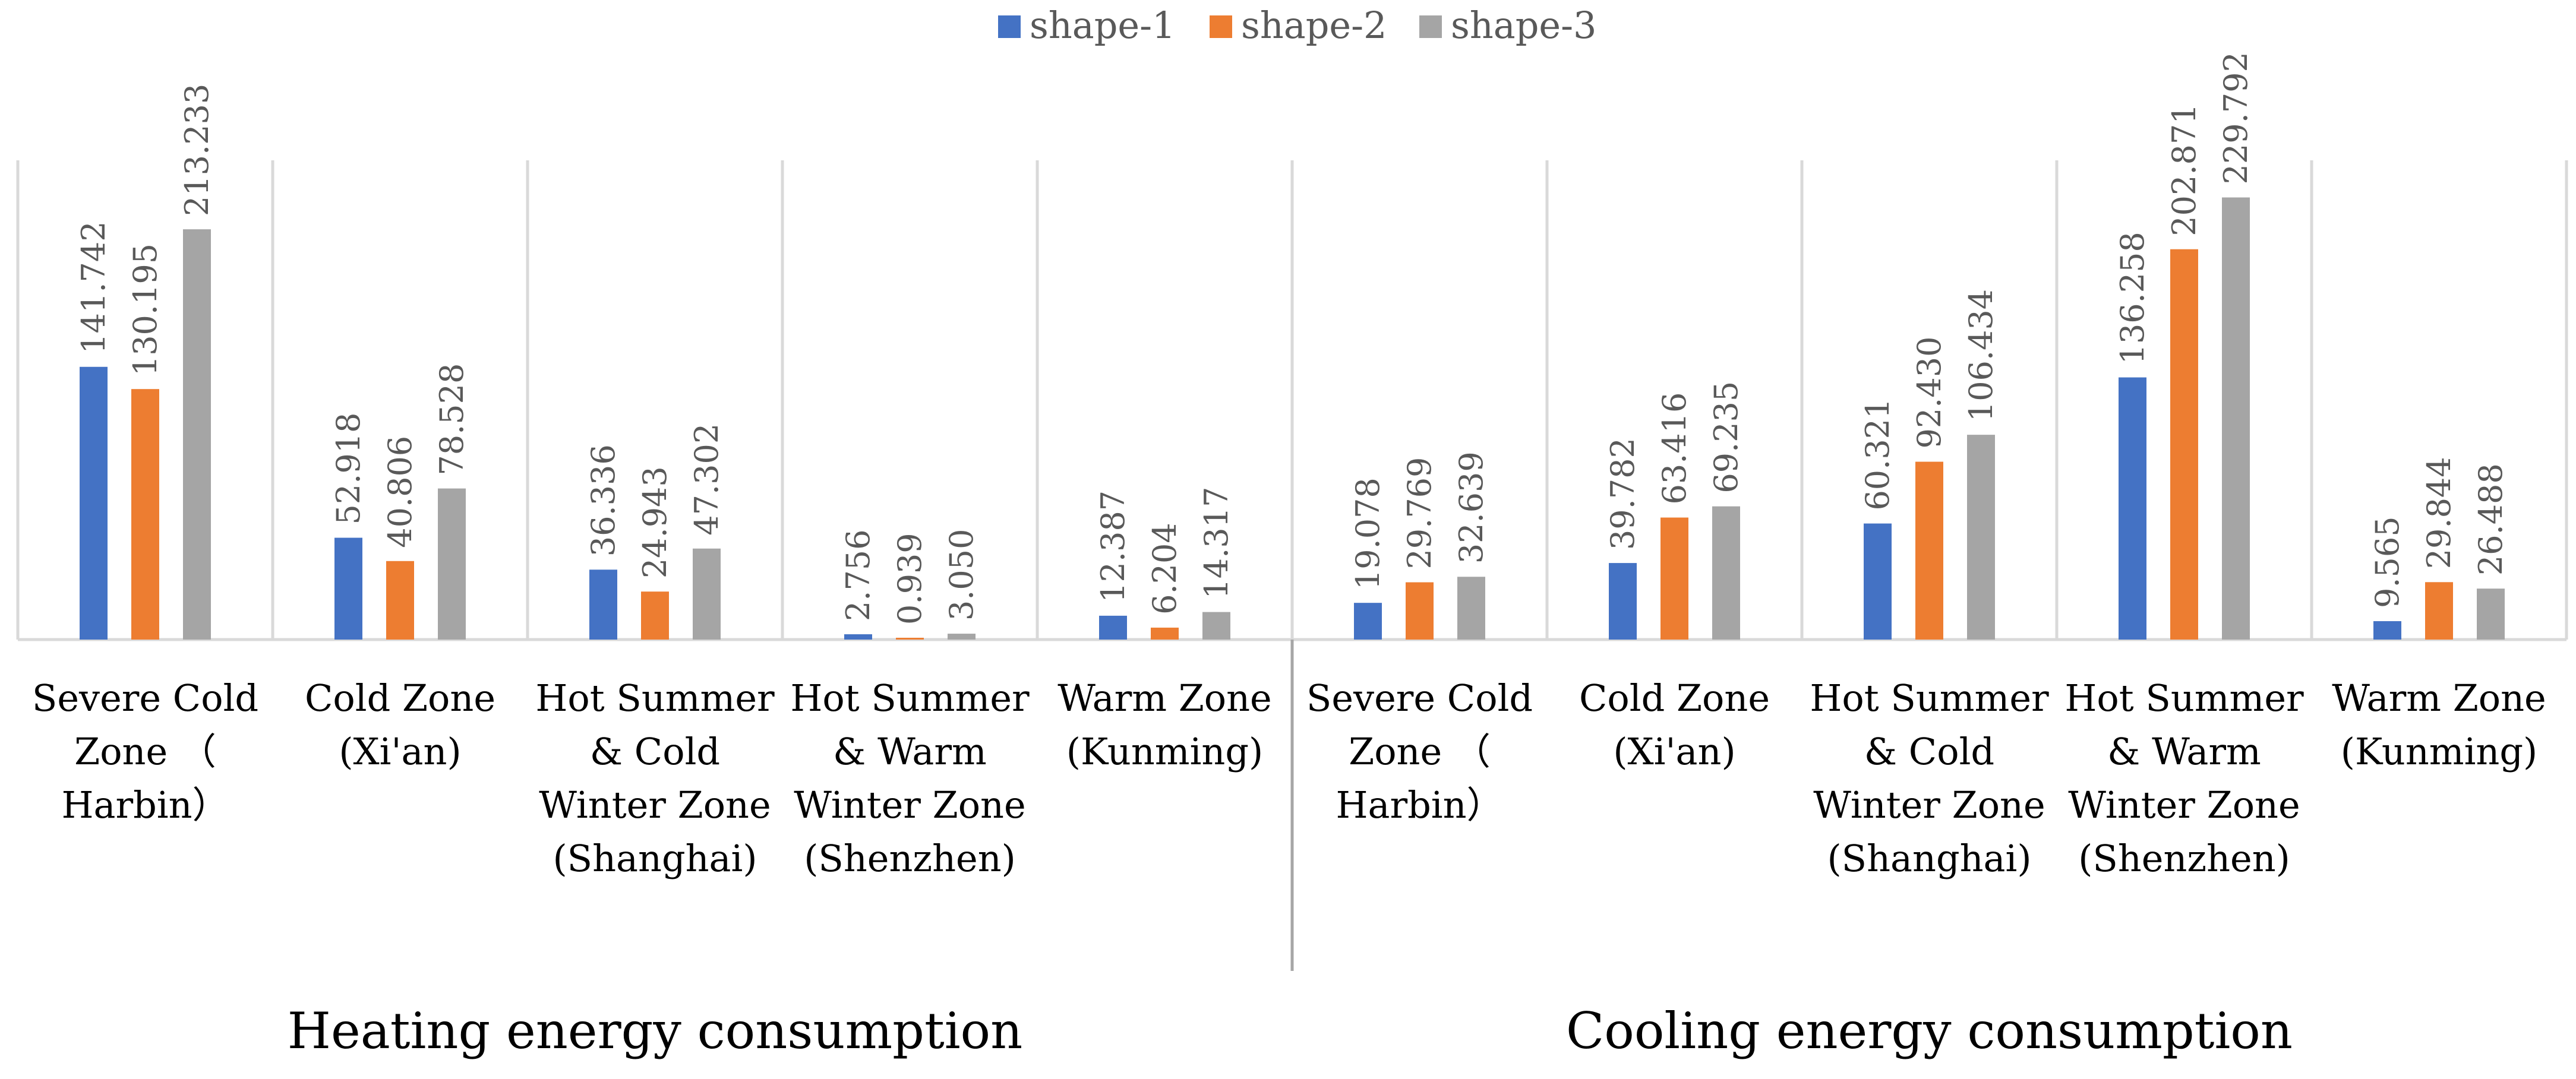 Image resolution: width=2576 pixels, height=1079 pixels. What do you see at coordinates (2387, 562) in the screenshot?
I see `data-label: 9.565` at bounding box center [2387, 562].